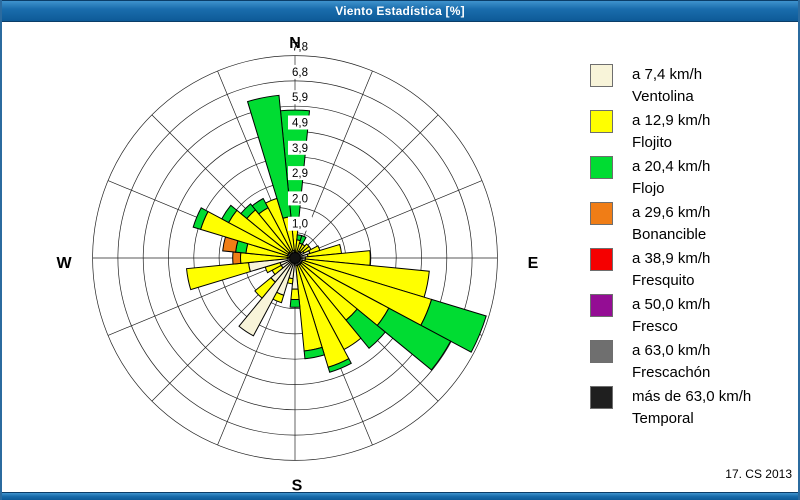 The height and width of the screenshot is (500, 800). Describe the element at coordinates (295, 303) in the screenshot. I see `petal-segment-s-flojo` at that location.